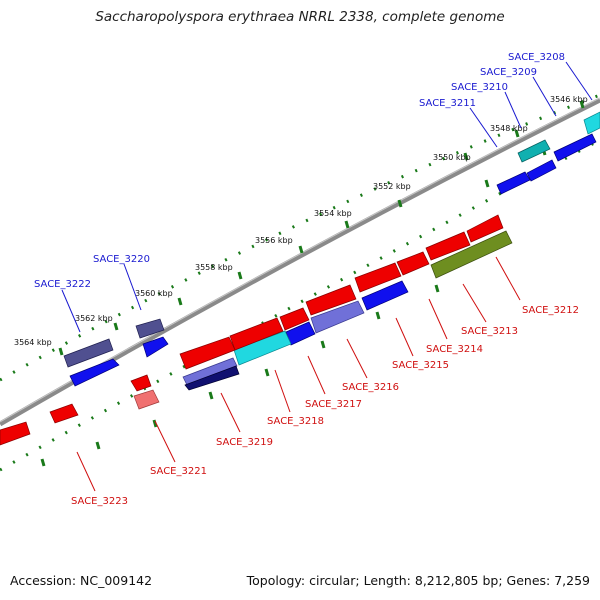 This screenshot has width=600, height=600. I want to click on gene-label-sace-3211: SACE_3211, so click(447, 103).